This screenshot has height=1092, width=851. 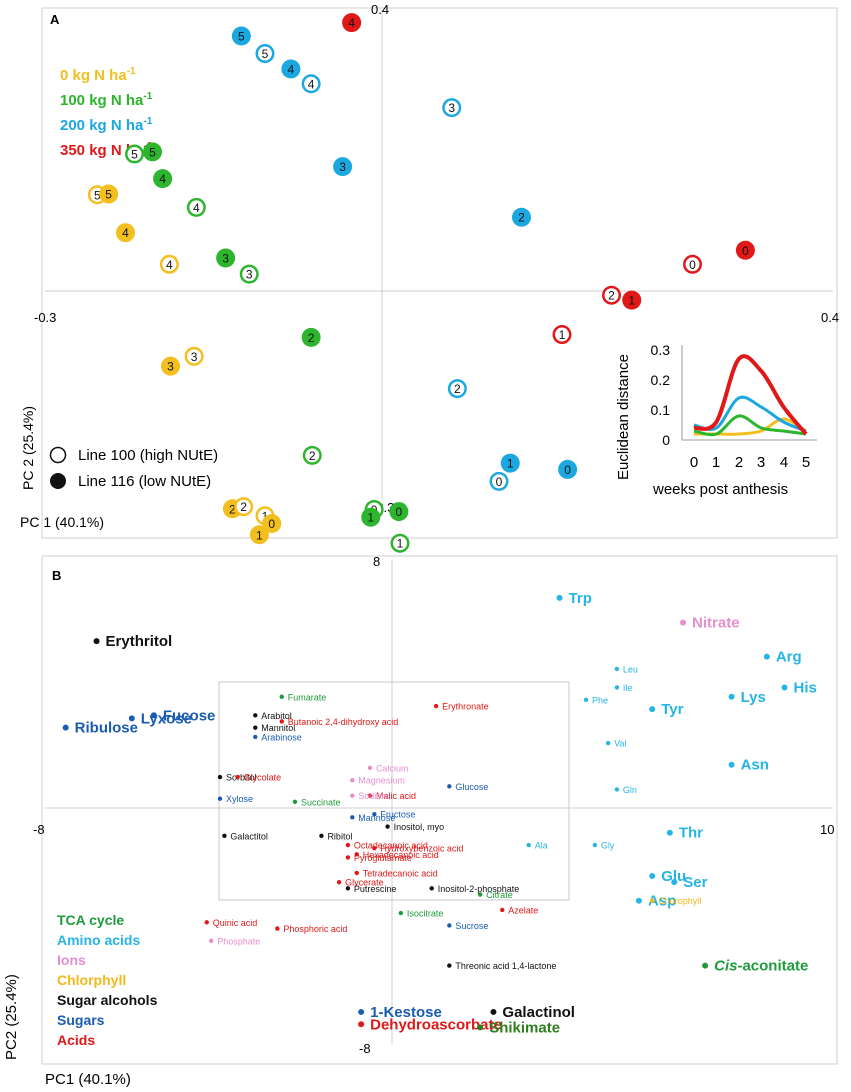 What do you see at coordinates (394, 791) in the screenshot?
I see `panel-b-zoom-box` at bounding box center [394, 791].